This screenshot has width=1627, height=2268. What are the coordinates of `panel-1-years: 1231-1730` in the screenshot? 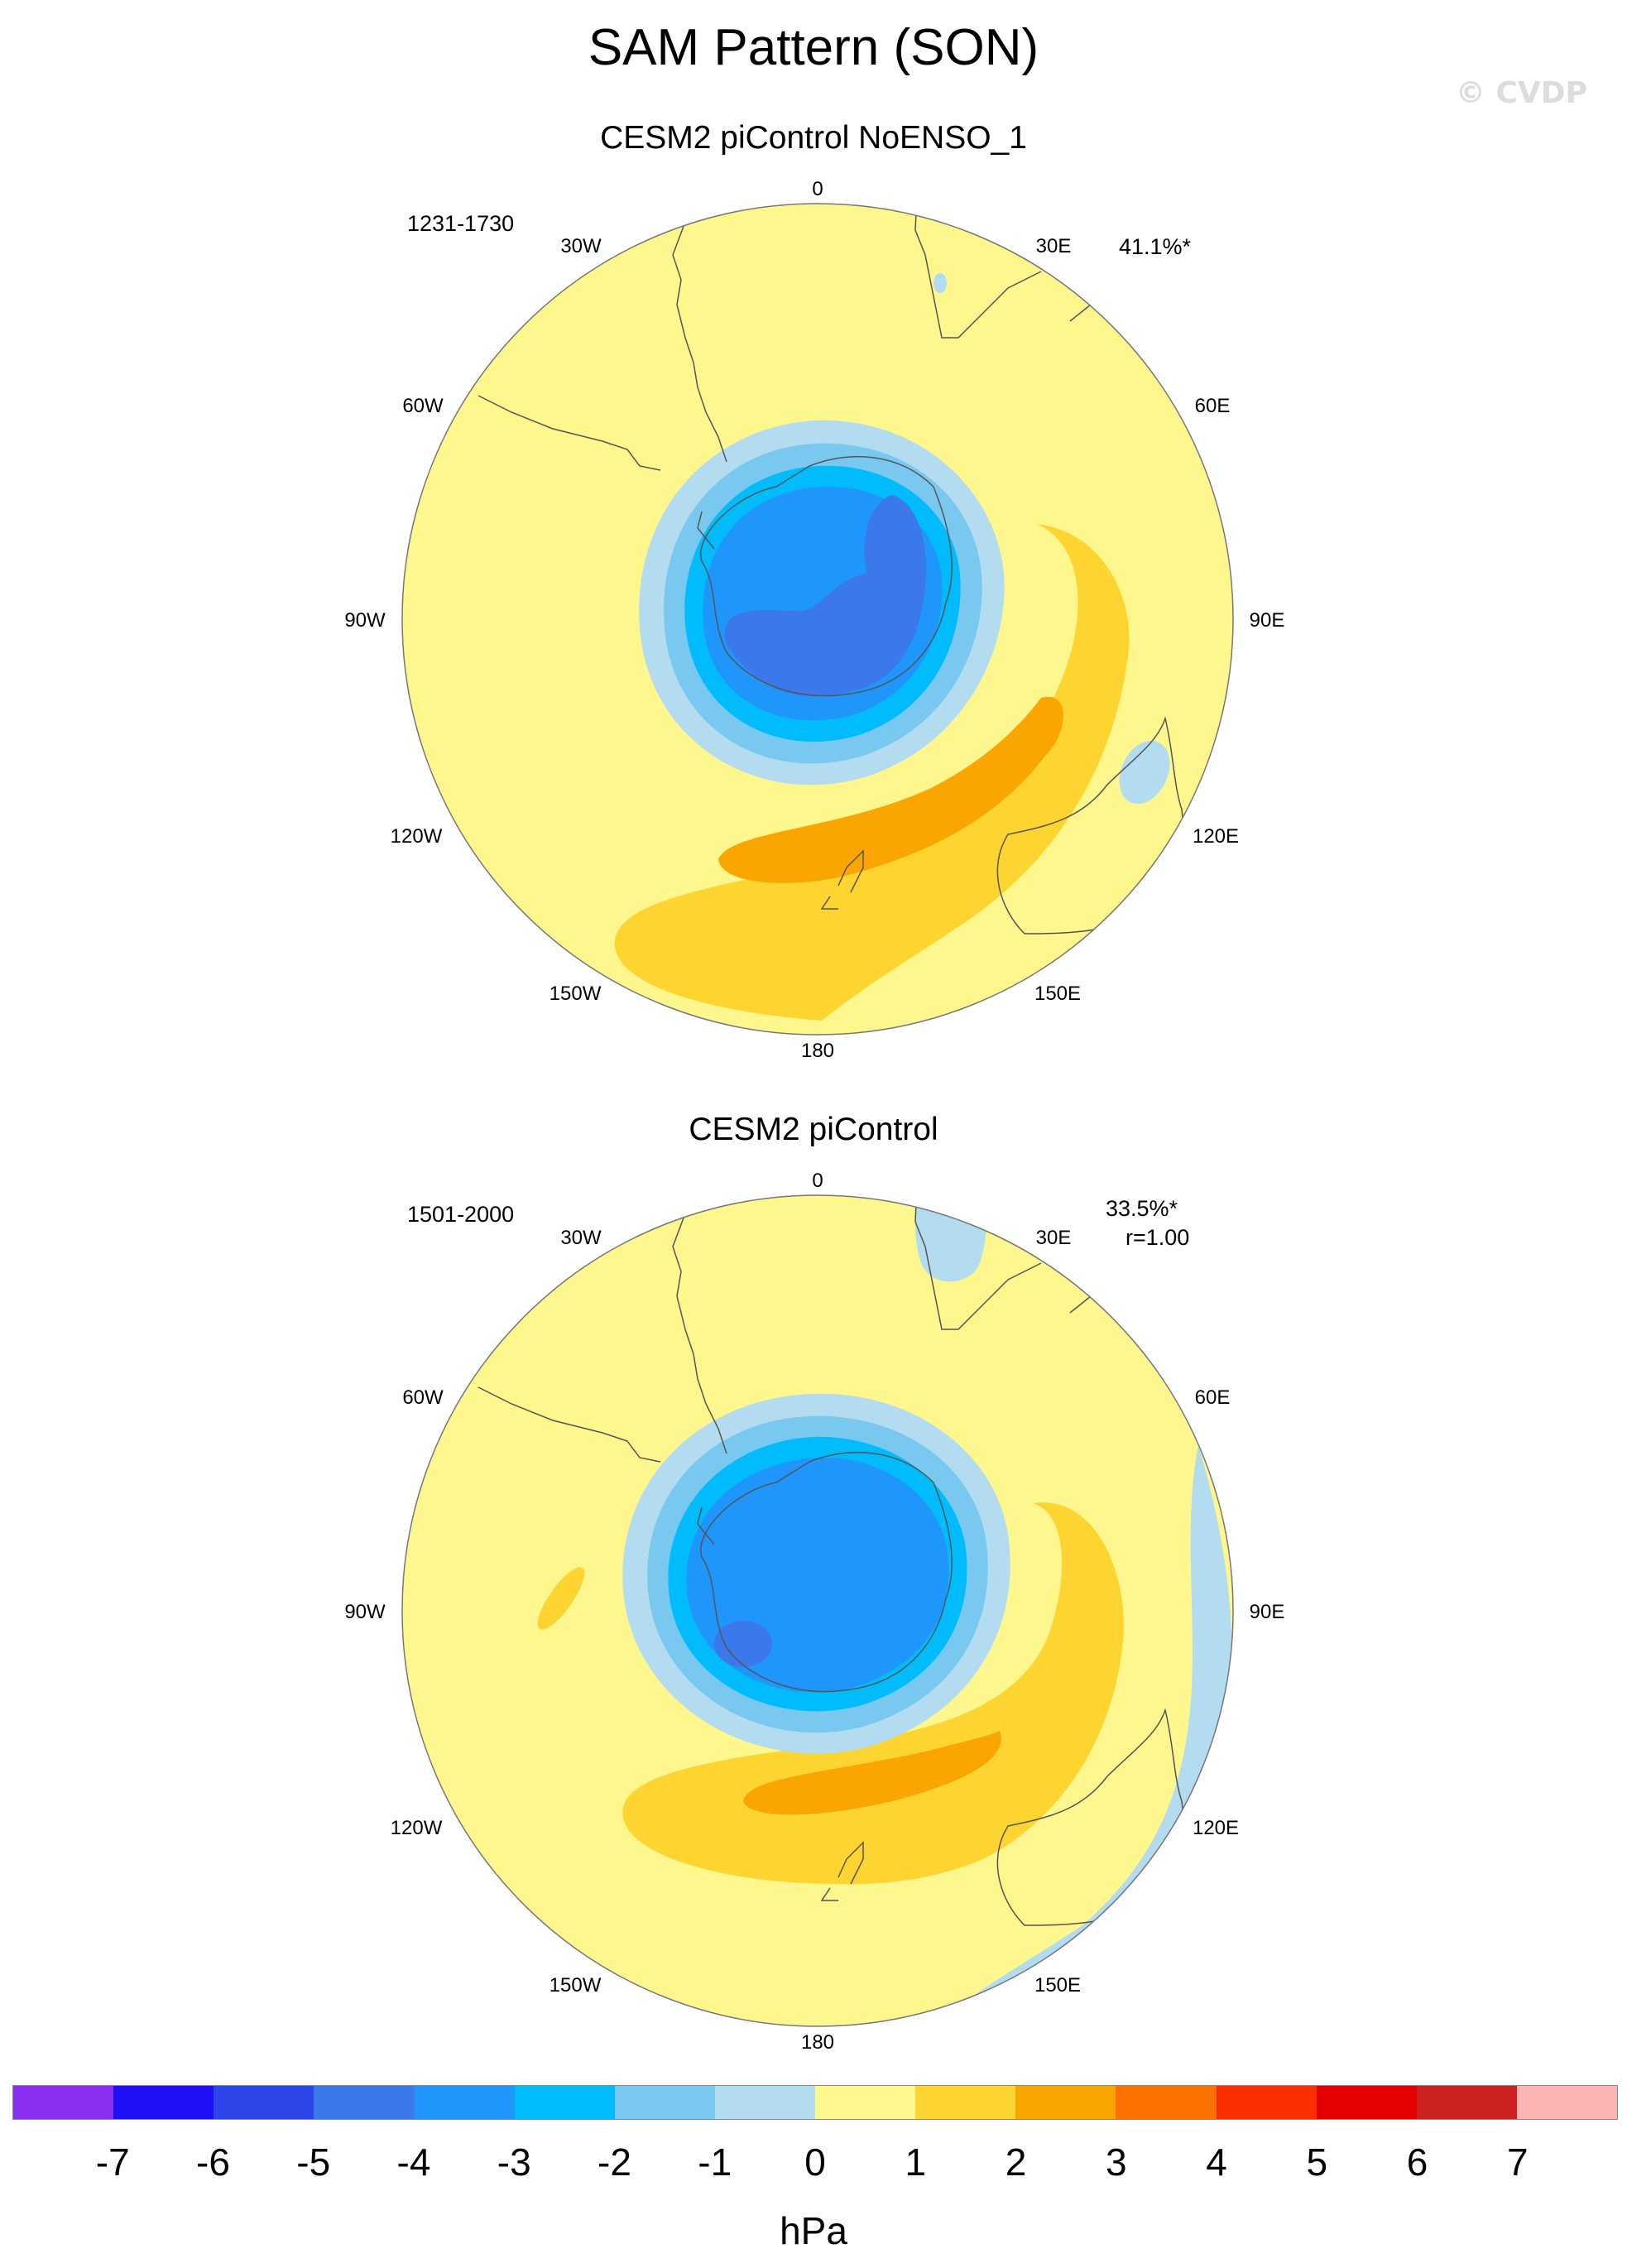 It's located at (461, 224).